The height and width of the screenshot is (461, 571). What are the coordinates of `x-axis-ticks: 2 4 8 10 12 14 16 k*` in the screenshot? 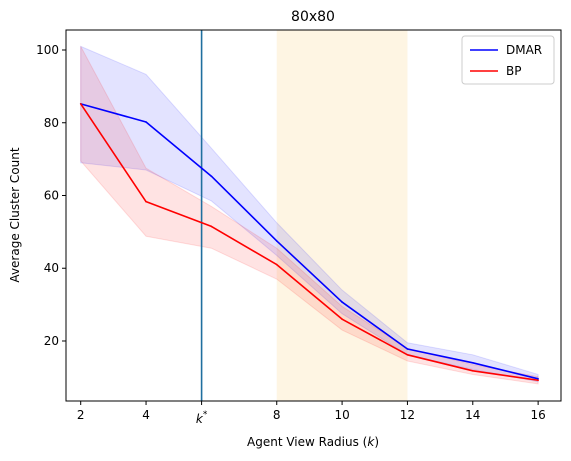 It's located at (311, 413).